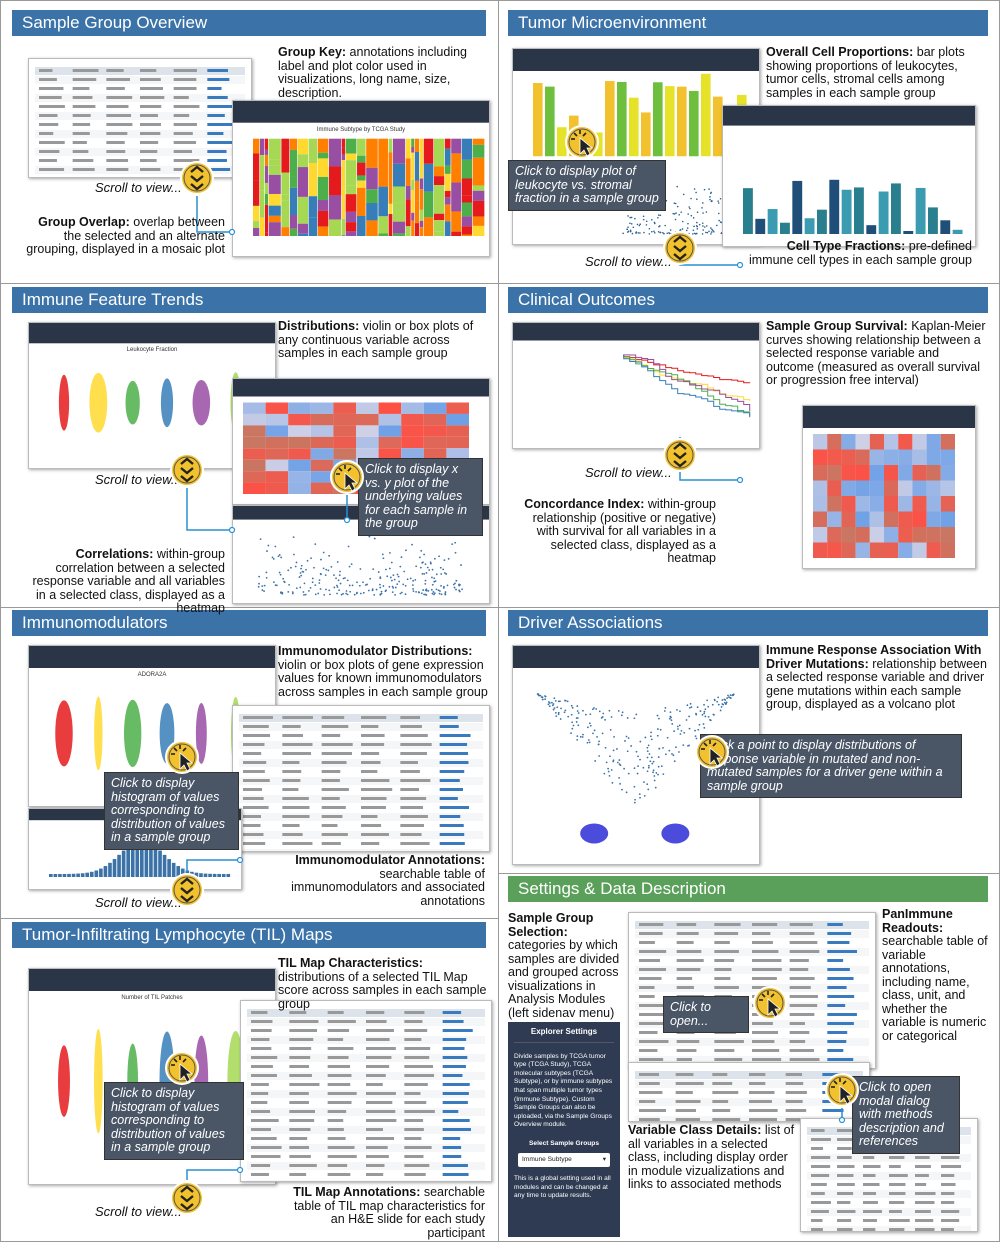  Describe the element at coordinates (749, 283) in the screenshot. I see `separator` at that location.